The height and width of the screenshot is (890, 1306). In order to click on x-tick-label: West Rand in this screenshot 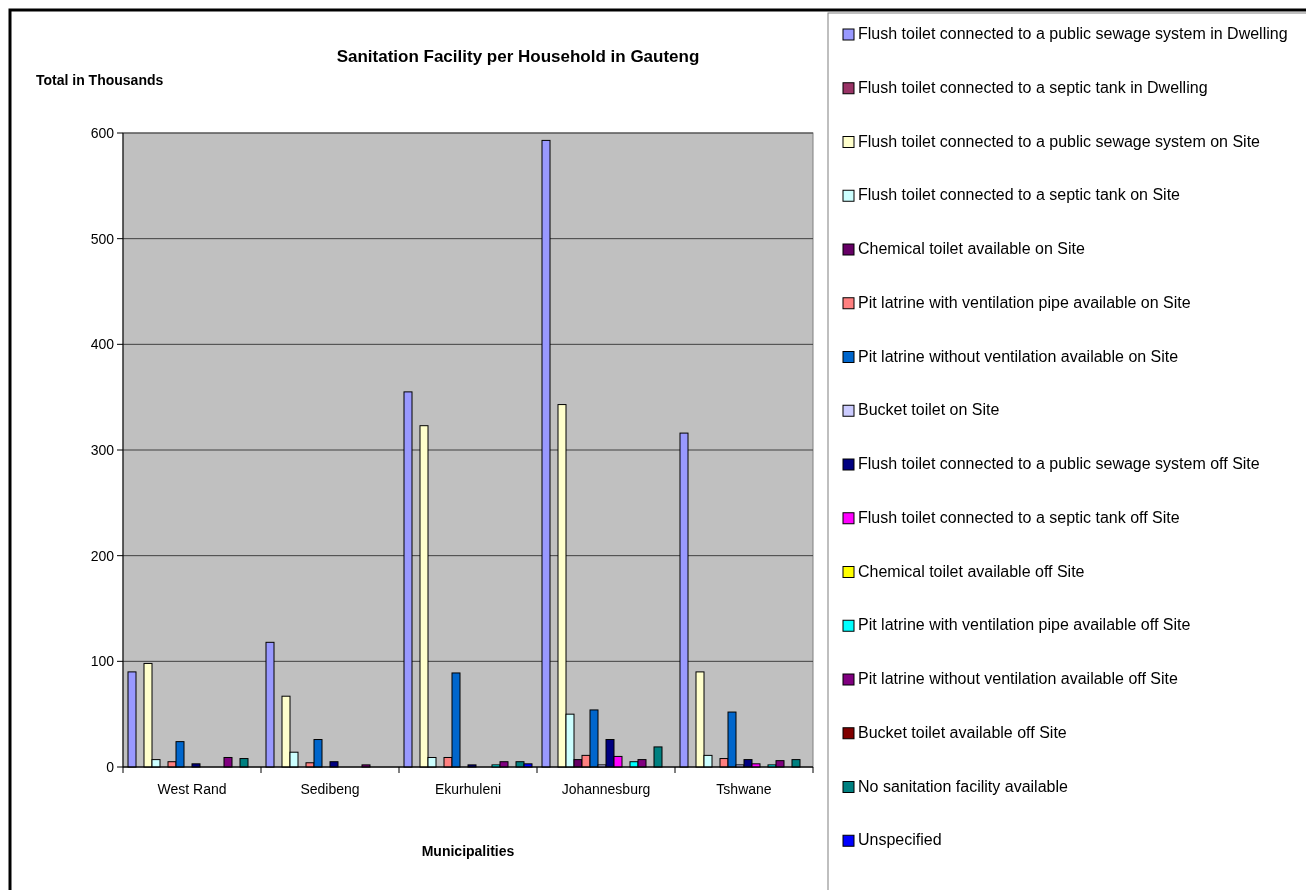, I will do `click(192, 789)`.